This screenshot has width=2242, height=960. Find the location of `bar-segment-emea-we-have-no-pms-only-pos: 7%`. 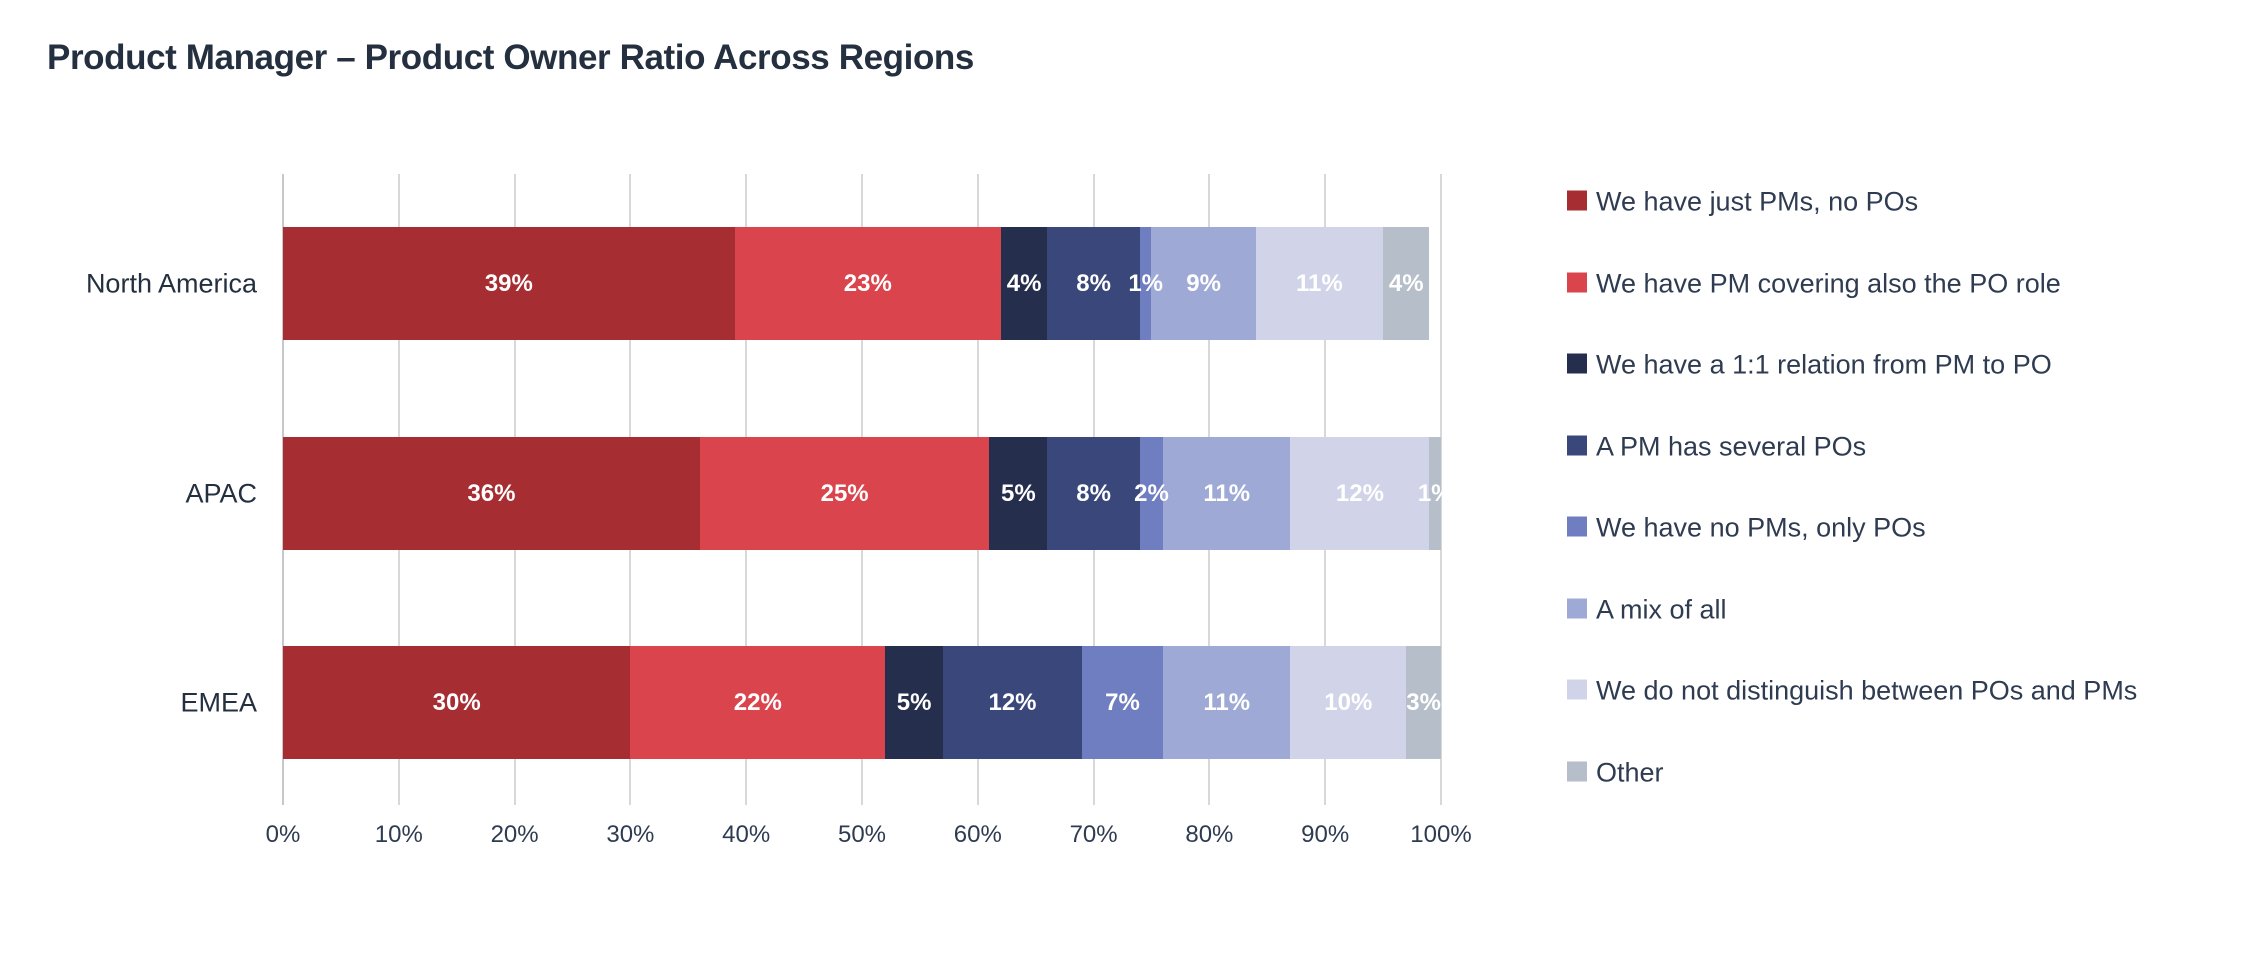

bar-segment-emea-we-have-no-pms-only-pos: 7% is located at coordinates (1122, 702).